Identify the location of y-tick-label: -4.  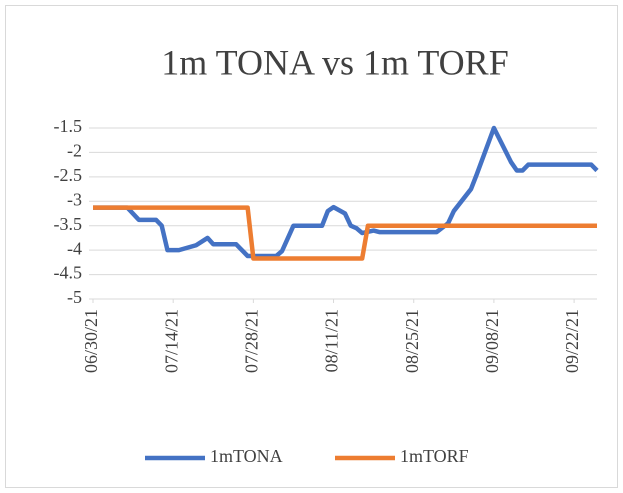
(74, 248).